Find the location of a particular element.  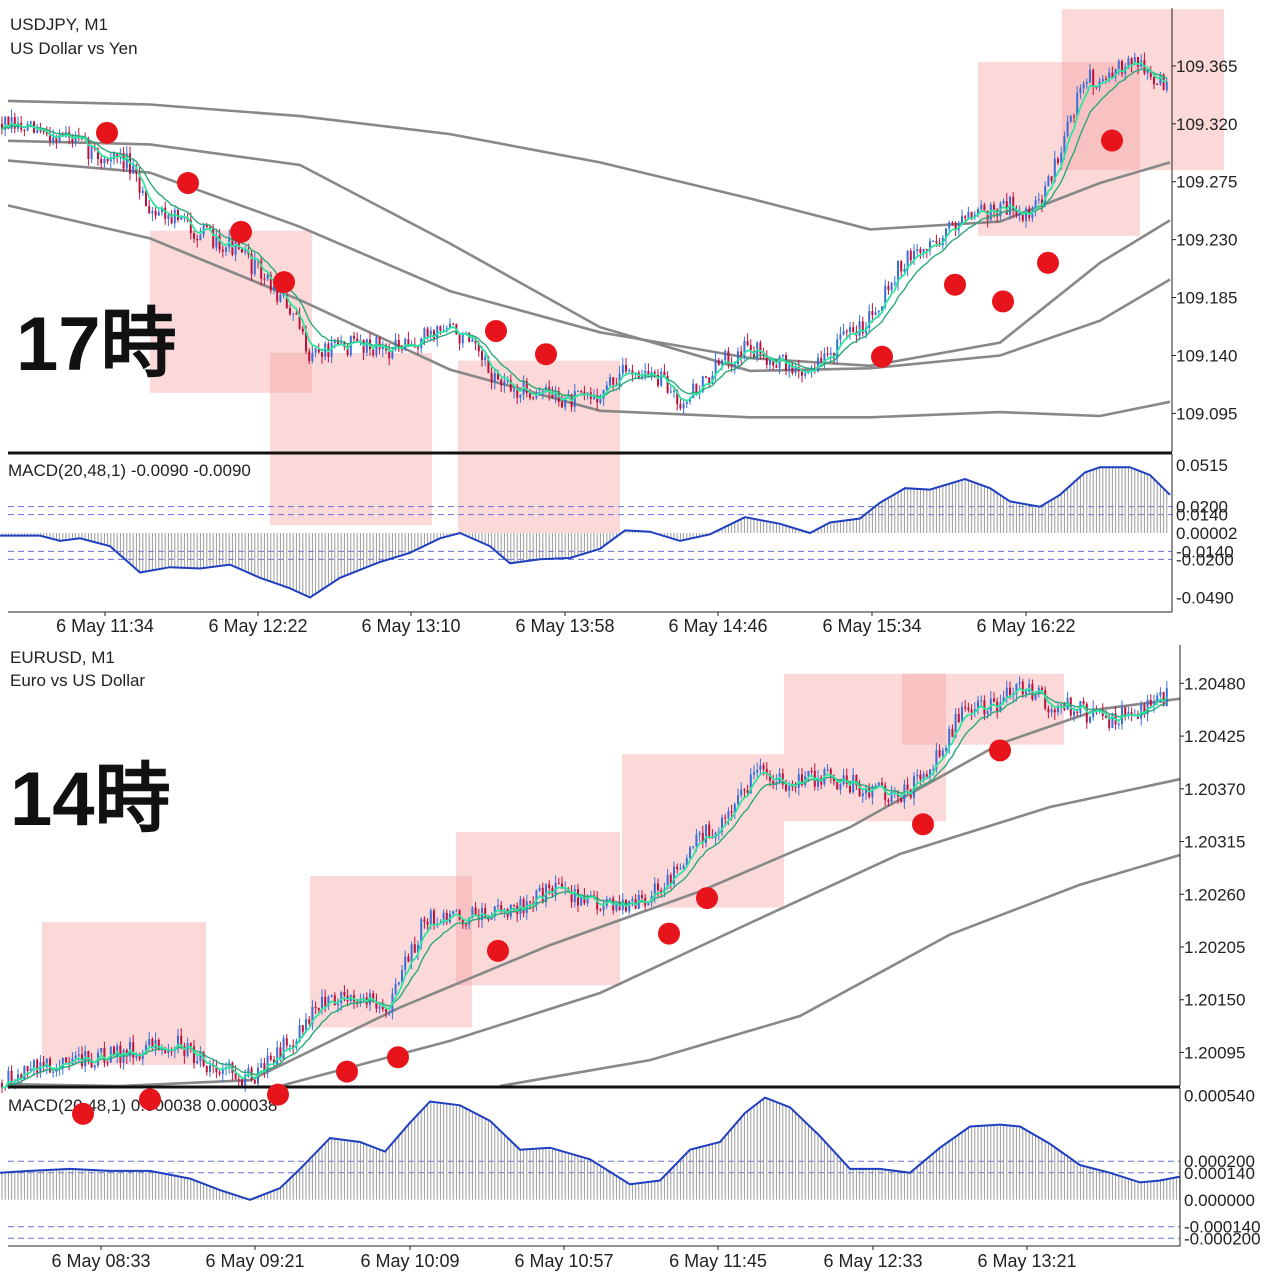

usdjpy-time-tick-label: 6 May 14:46 is located at coordinates (717, 626).